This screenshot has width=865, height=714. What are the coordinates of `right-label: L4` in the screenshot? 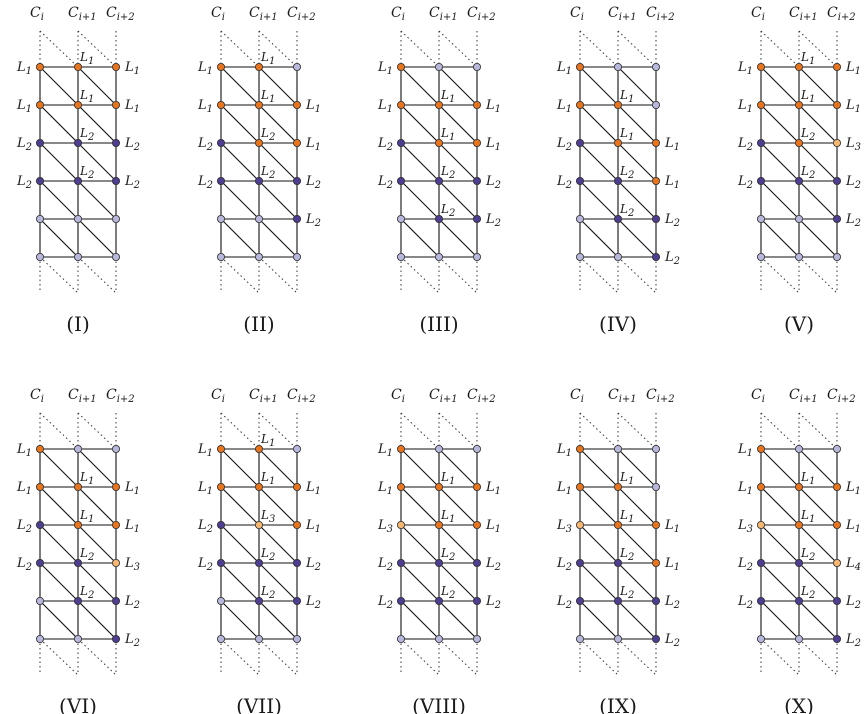 It's located at (853, 564).